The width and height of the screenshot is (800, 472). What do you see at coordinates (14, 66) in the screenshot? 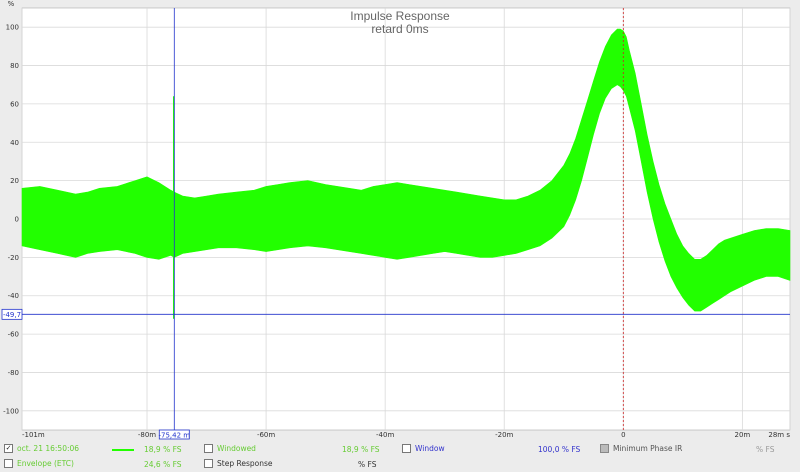
I see `y-tick-label: 80` at bounding box center [14, 66].